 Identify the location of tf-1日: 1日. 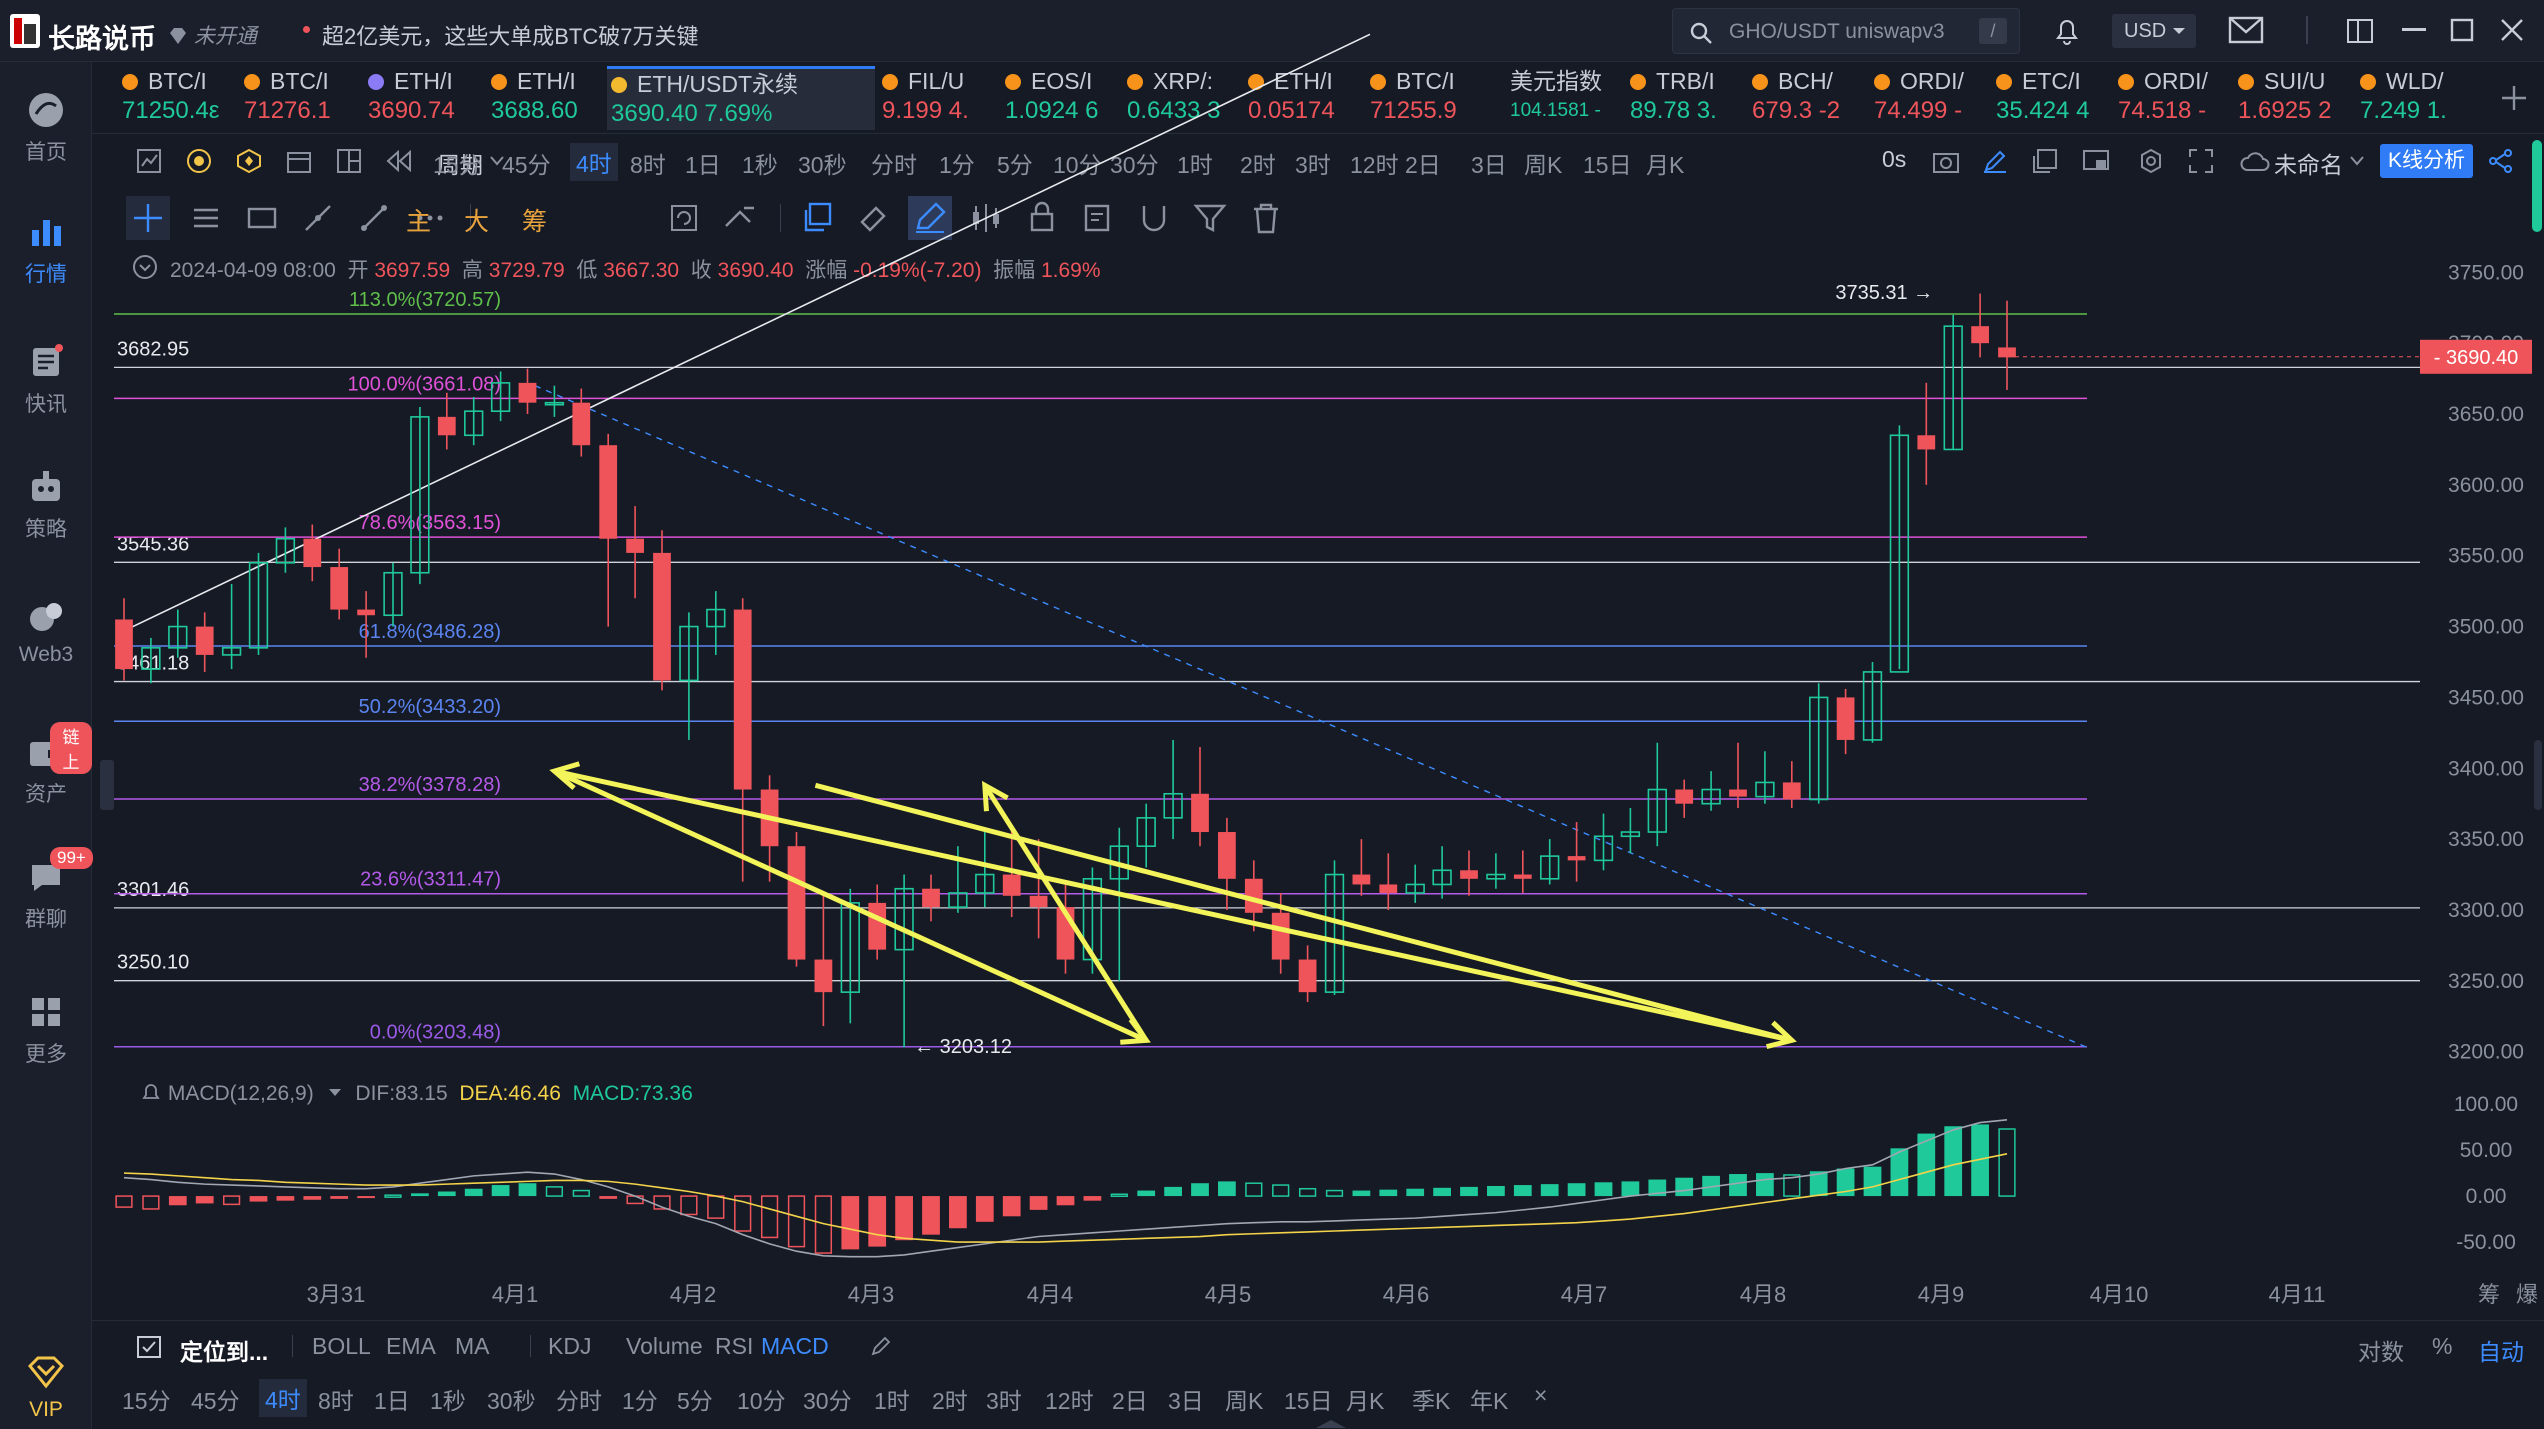
(703, 165).